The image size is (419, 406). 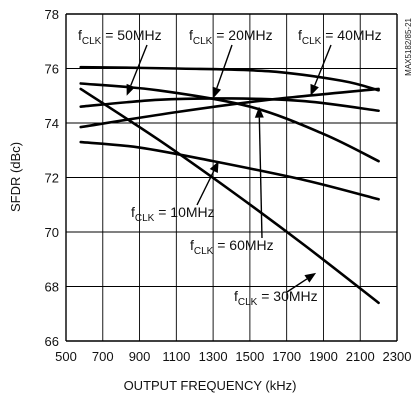 What do you see at coordinates (232, 247) in the screenshot?
I see `label-fclk-60mhz: fCLK = 60MHz` at bounding box center [232, 247].